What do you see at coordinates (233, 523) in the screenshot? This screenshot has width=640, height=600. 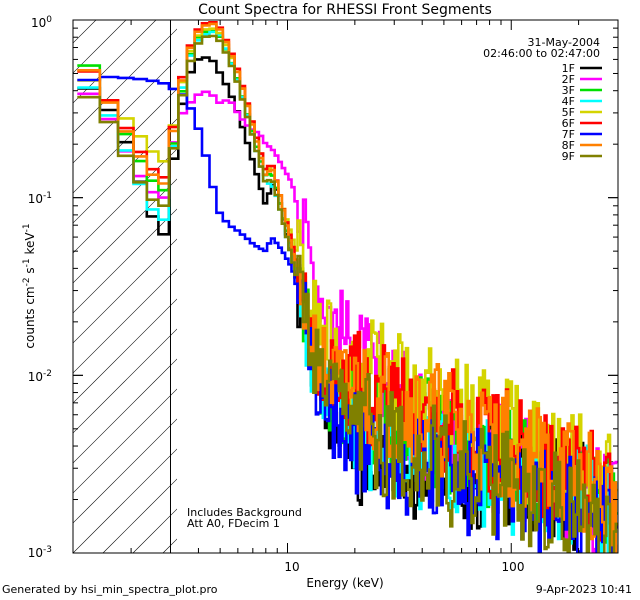 I see `annotation-attenuator: Att A0, FDecim 1` at bounding box center [233, 523].